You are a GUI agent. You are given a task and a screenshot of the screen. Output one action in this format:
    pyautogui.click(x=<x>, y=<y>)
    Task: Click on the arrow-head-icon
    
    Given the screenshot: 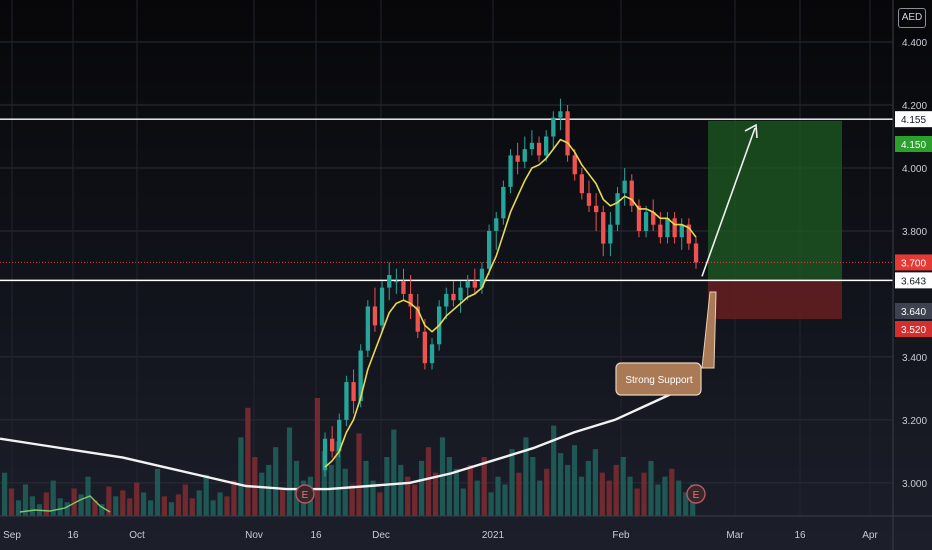 What is the action you would take?
    pyautogui.click(x=751, y=131)
    